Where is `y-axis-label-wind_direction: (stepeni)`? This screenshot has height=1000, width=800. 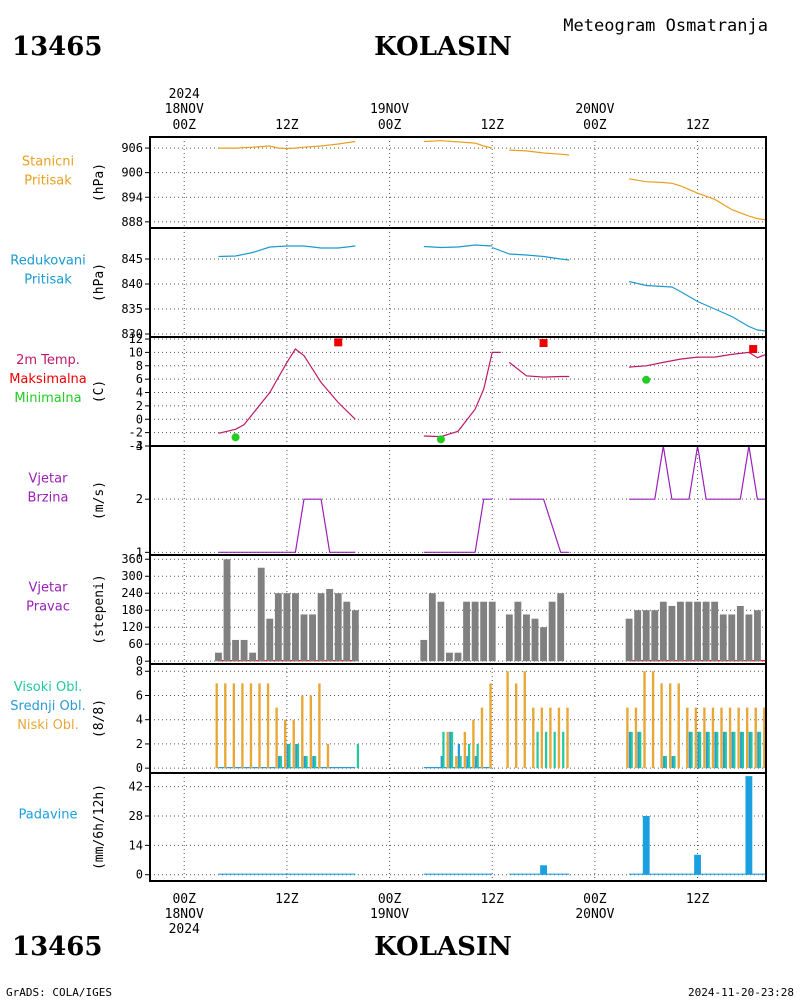
y-axis-label-wind_direction: (stepeni) is located at coordinates (99, 609).